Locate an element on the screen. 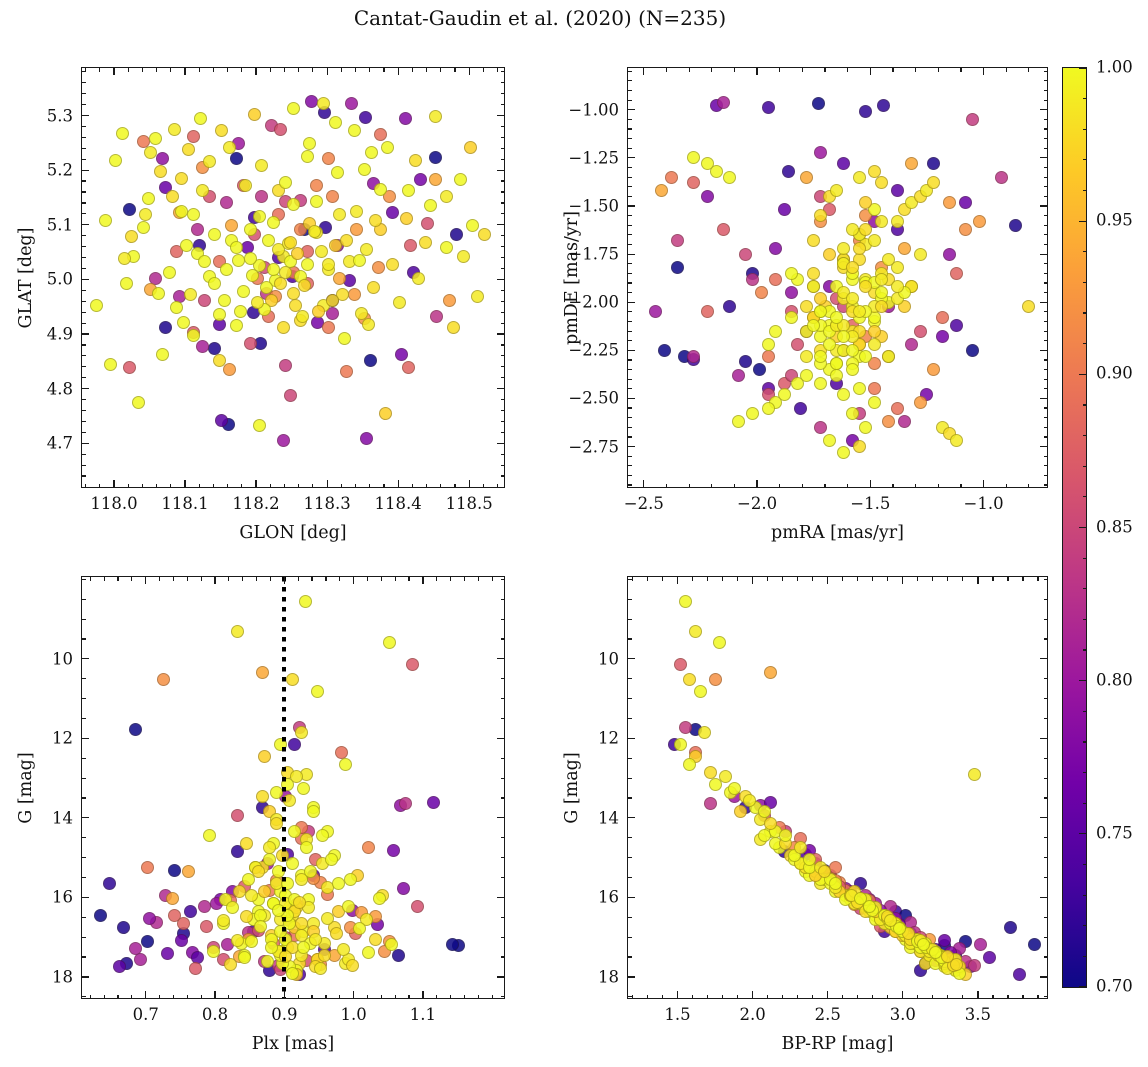 Image resolution: width=1148 pixels, height=1067 pixels. y-tick-label: 16 is located at coordinates (608, 897).